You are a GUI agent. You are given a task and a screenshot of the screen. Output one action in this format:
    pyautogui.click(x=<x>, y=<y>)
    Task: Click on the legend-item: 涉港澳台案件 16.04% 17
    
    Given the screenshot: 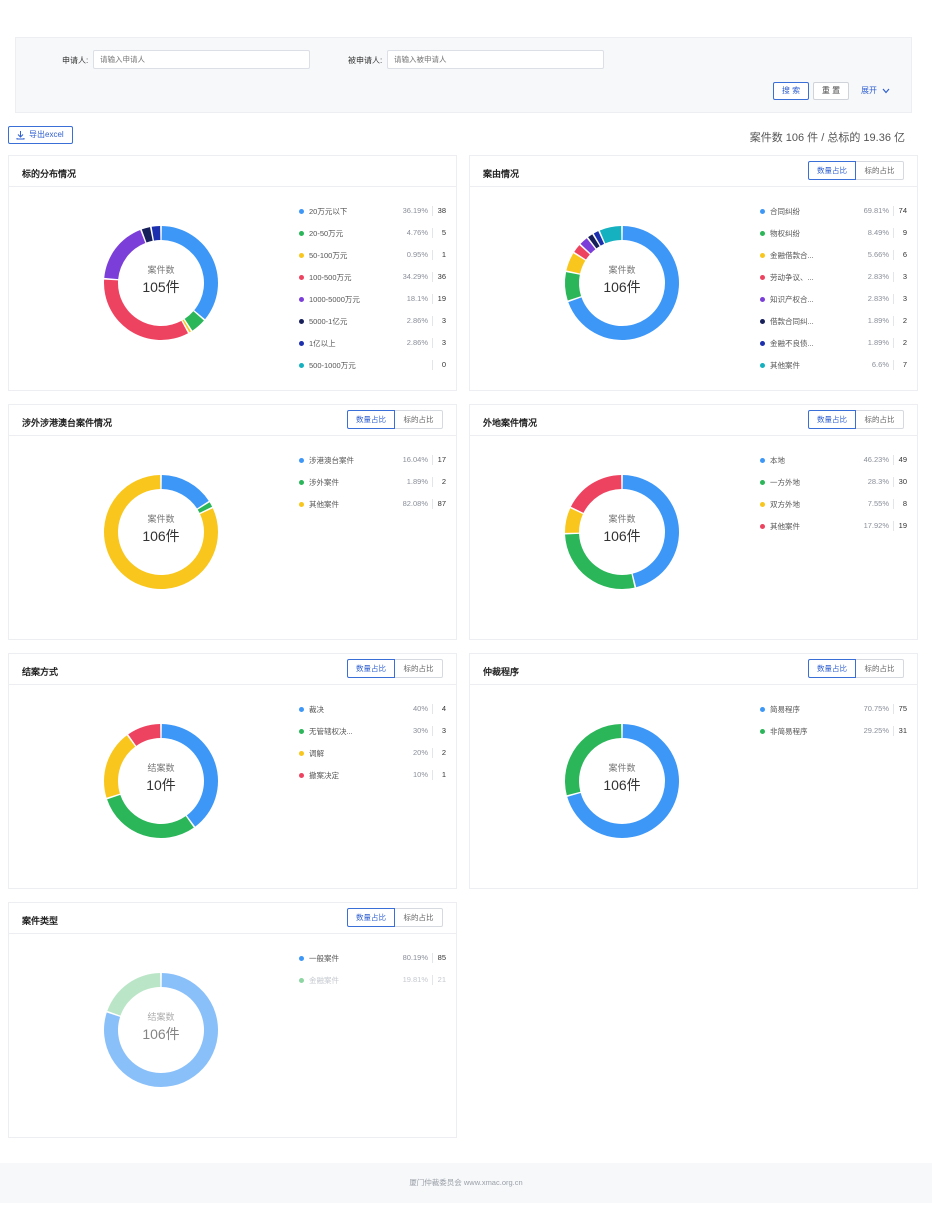 What is the action you would take?
    pyautogui.click(x=372, y=466)
    